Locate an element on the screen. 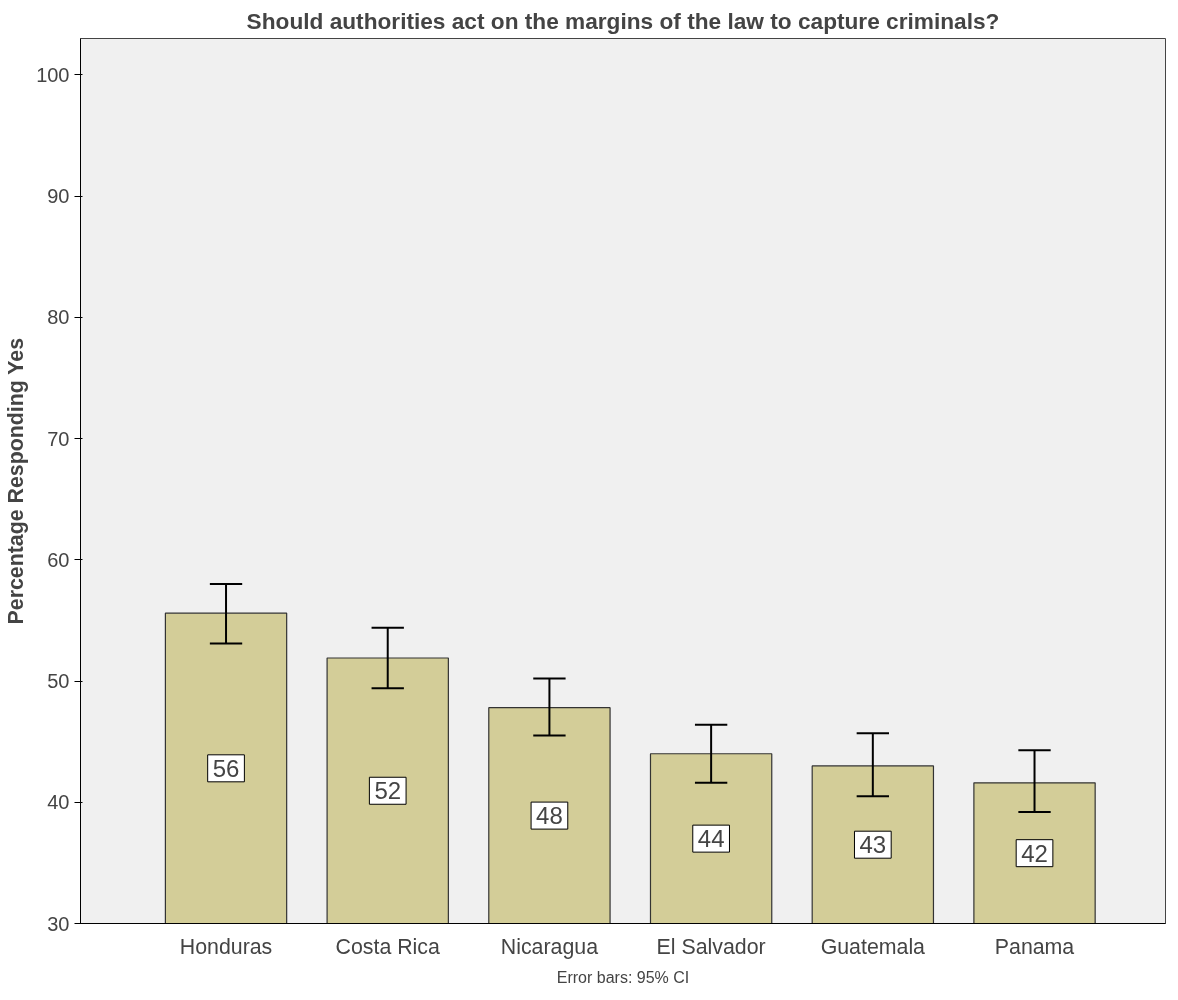 Image resolution: width=1178 pixels, height=1000 pixels. y-tick-label: 100 is located at coordinates (53, 74).